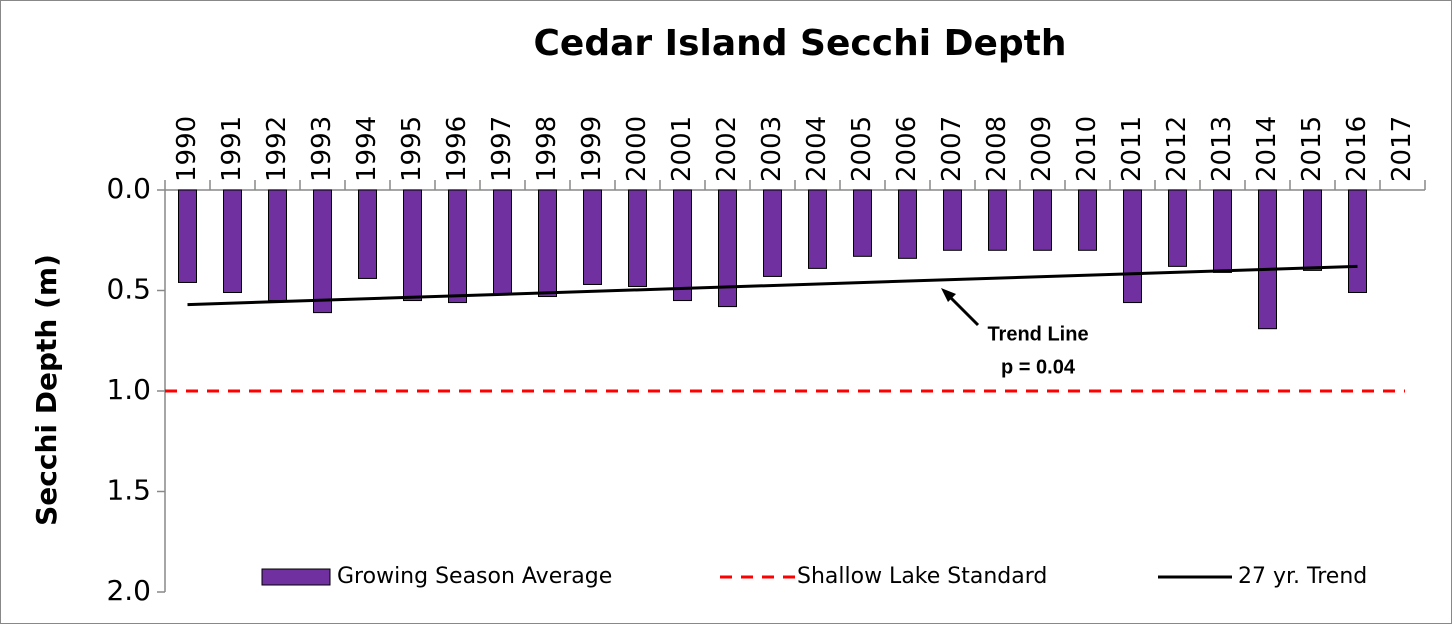 The image size is (1452, 624). Describe the element at coordinates (547, 149) in the screenshot. I see `x-tick-label: 1998` at that location.